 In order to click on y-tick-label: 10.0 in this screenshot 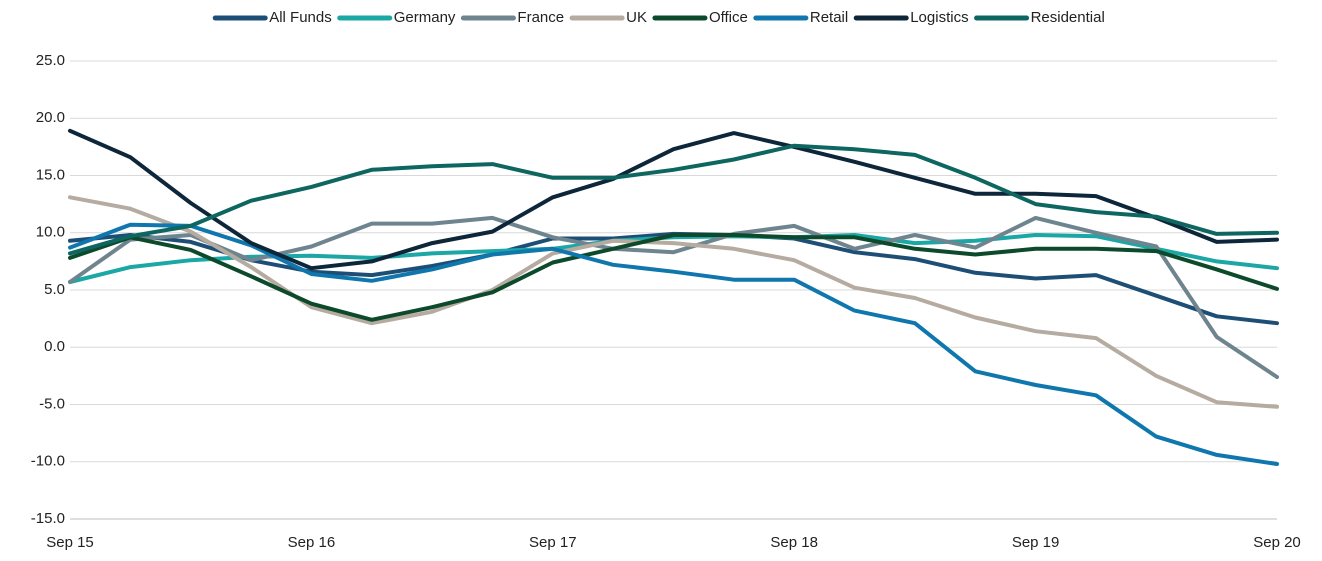, I will do `click(50, 232)`.